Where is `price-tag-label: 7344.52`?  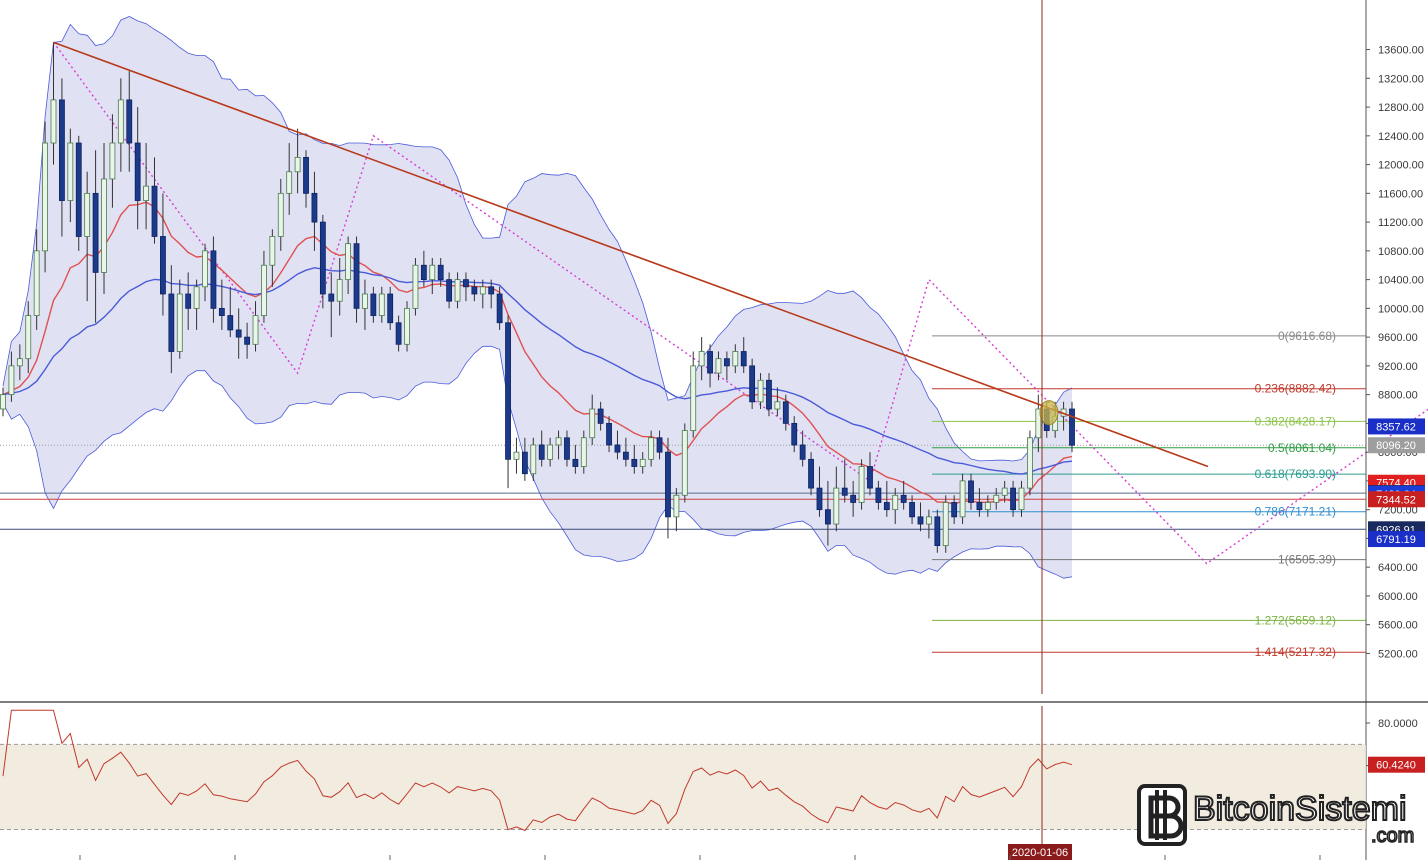 price-tag-label: 7344.52 is located at coordinates (1396, 500).